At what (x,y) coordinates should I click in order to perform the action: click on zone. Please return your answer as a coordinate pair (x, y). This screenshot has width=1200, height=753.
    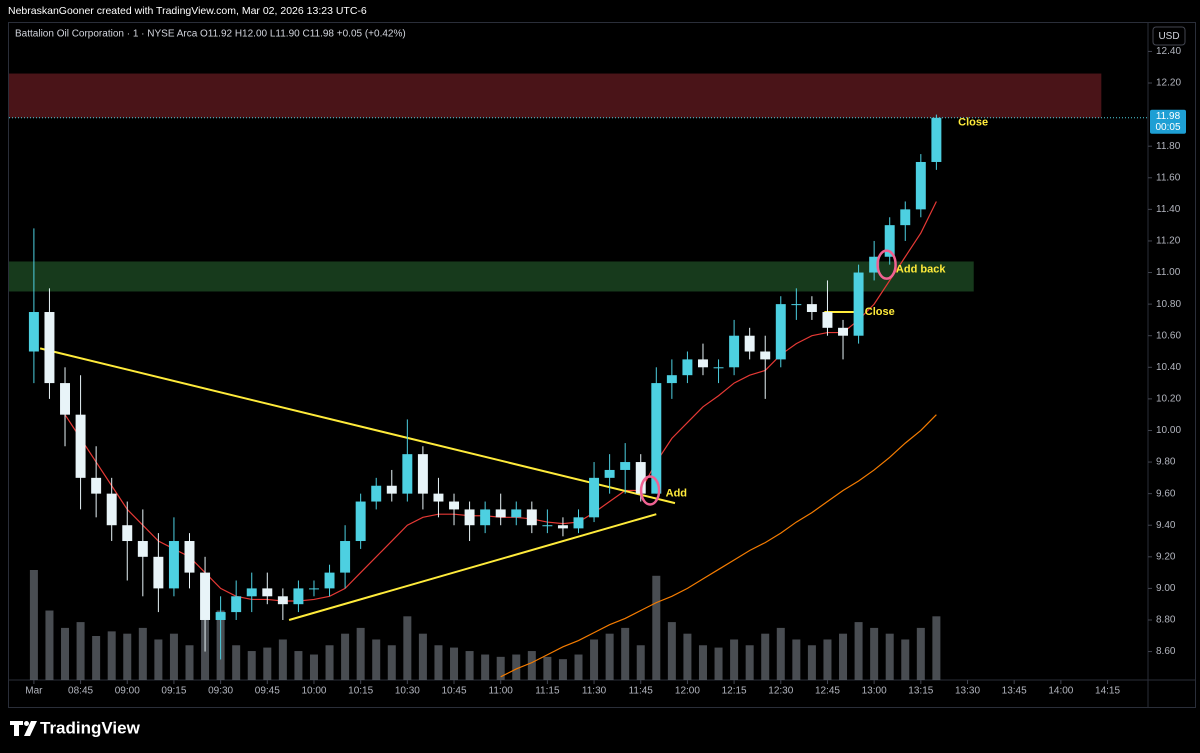
    Looking at the image, I should click on (555, 95).